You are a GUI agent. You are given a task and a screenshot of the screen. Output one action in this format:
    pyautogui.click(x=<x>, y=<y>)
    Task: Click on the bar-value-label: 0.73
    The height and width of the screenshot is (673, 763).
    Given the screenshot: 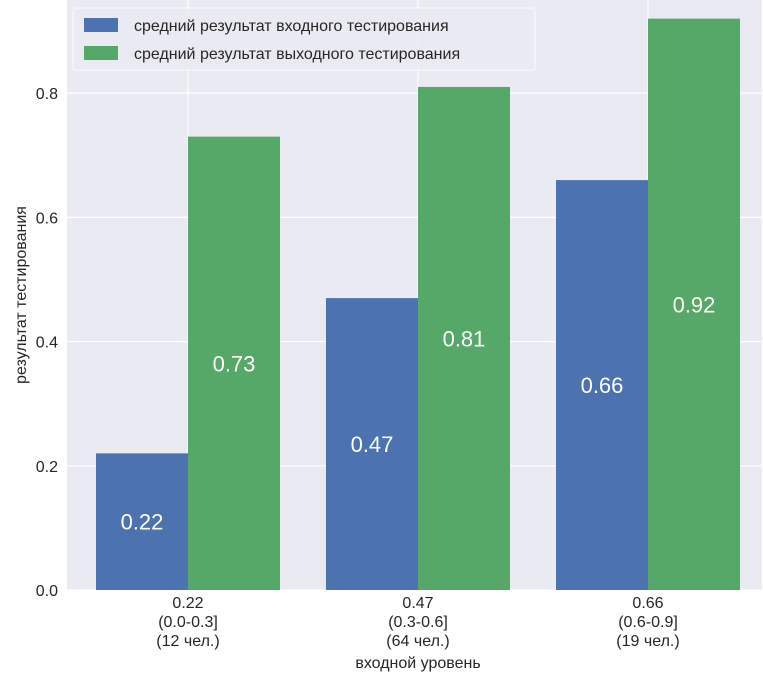 What is the action you would take?
    pyautogui.click(x=234, y=363)
    